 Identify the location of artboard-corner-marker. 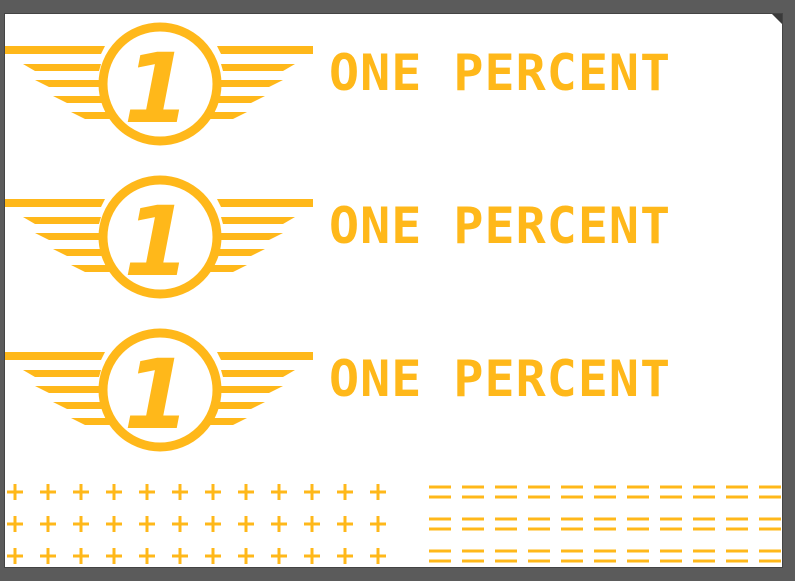
(777, 19).